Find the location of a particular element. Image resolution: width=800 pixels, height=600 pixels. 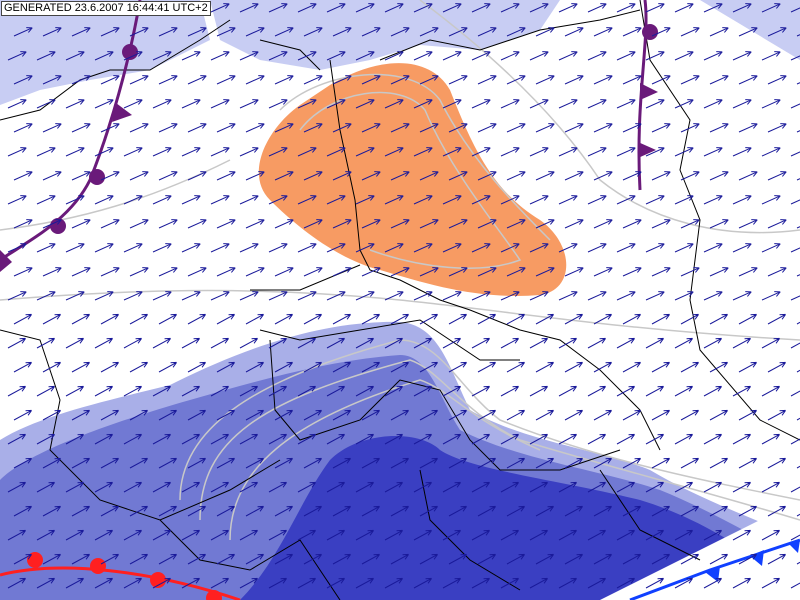

border is located at coordinates (560, 530).